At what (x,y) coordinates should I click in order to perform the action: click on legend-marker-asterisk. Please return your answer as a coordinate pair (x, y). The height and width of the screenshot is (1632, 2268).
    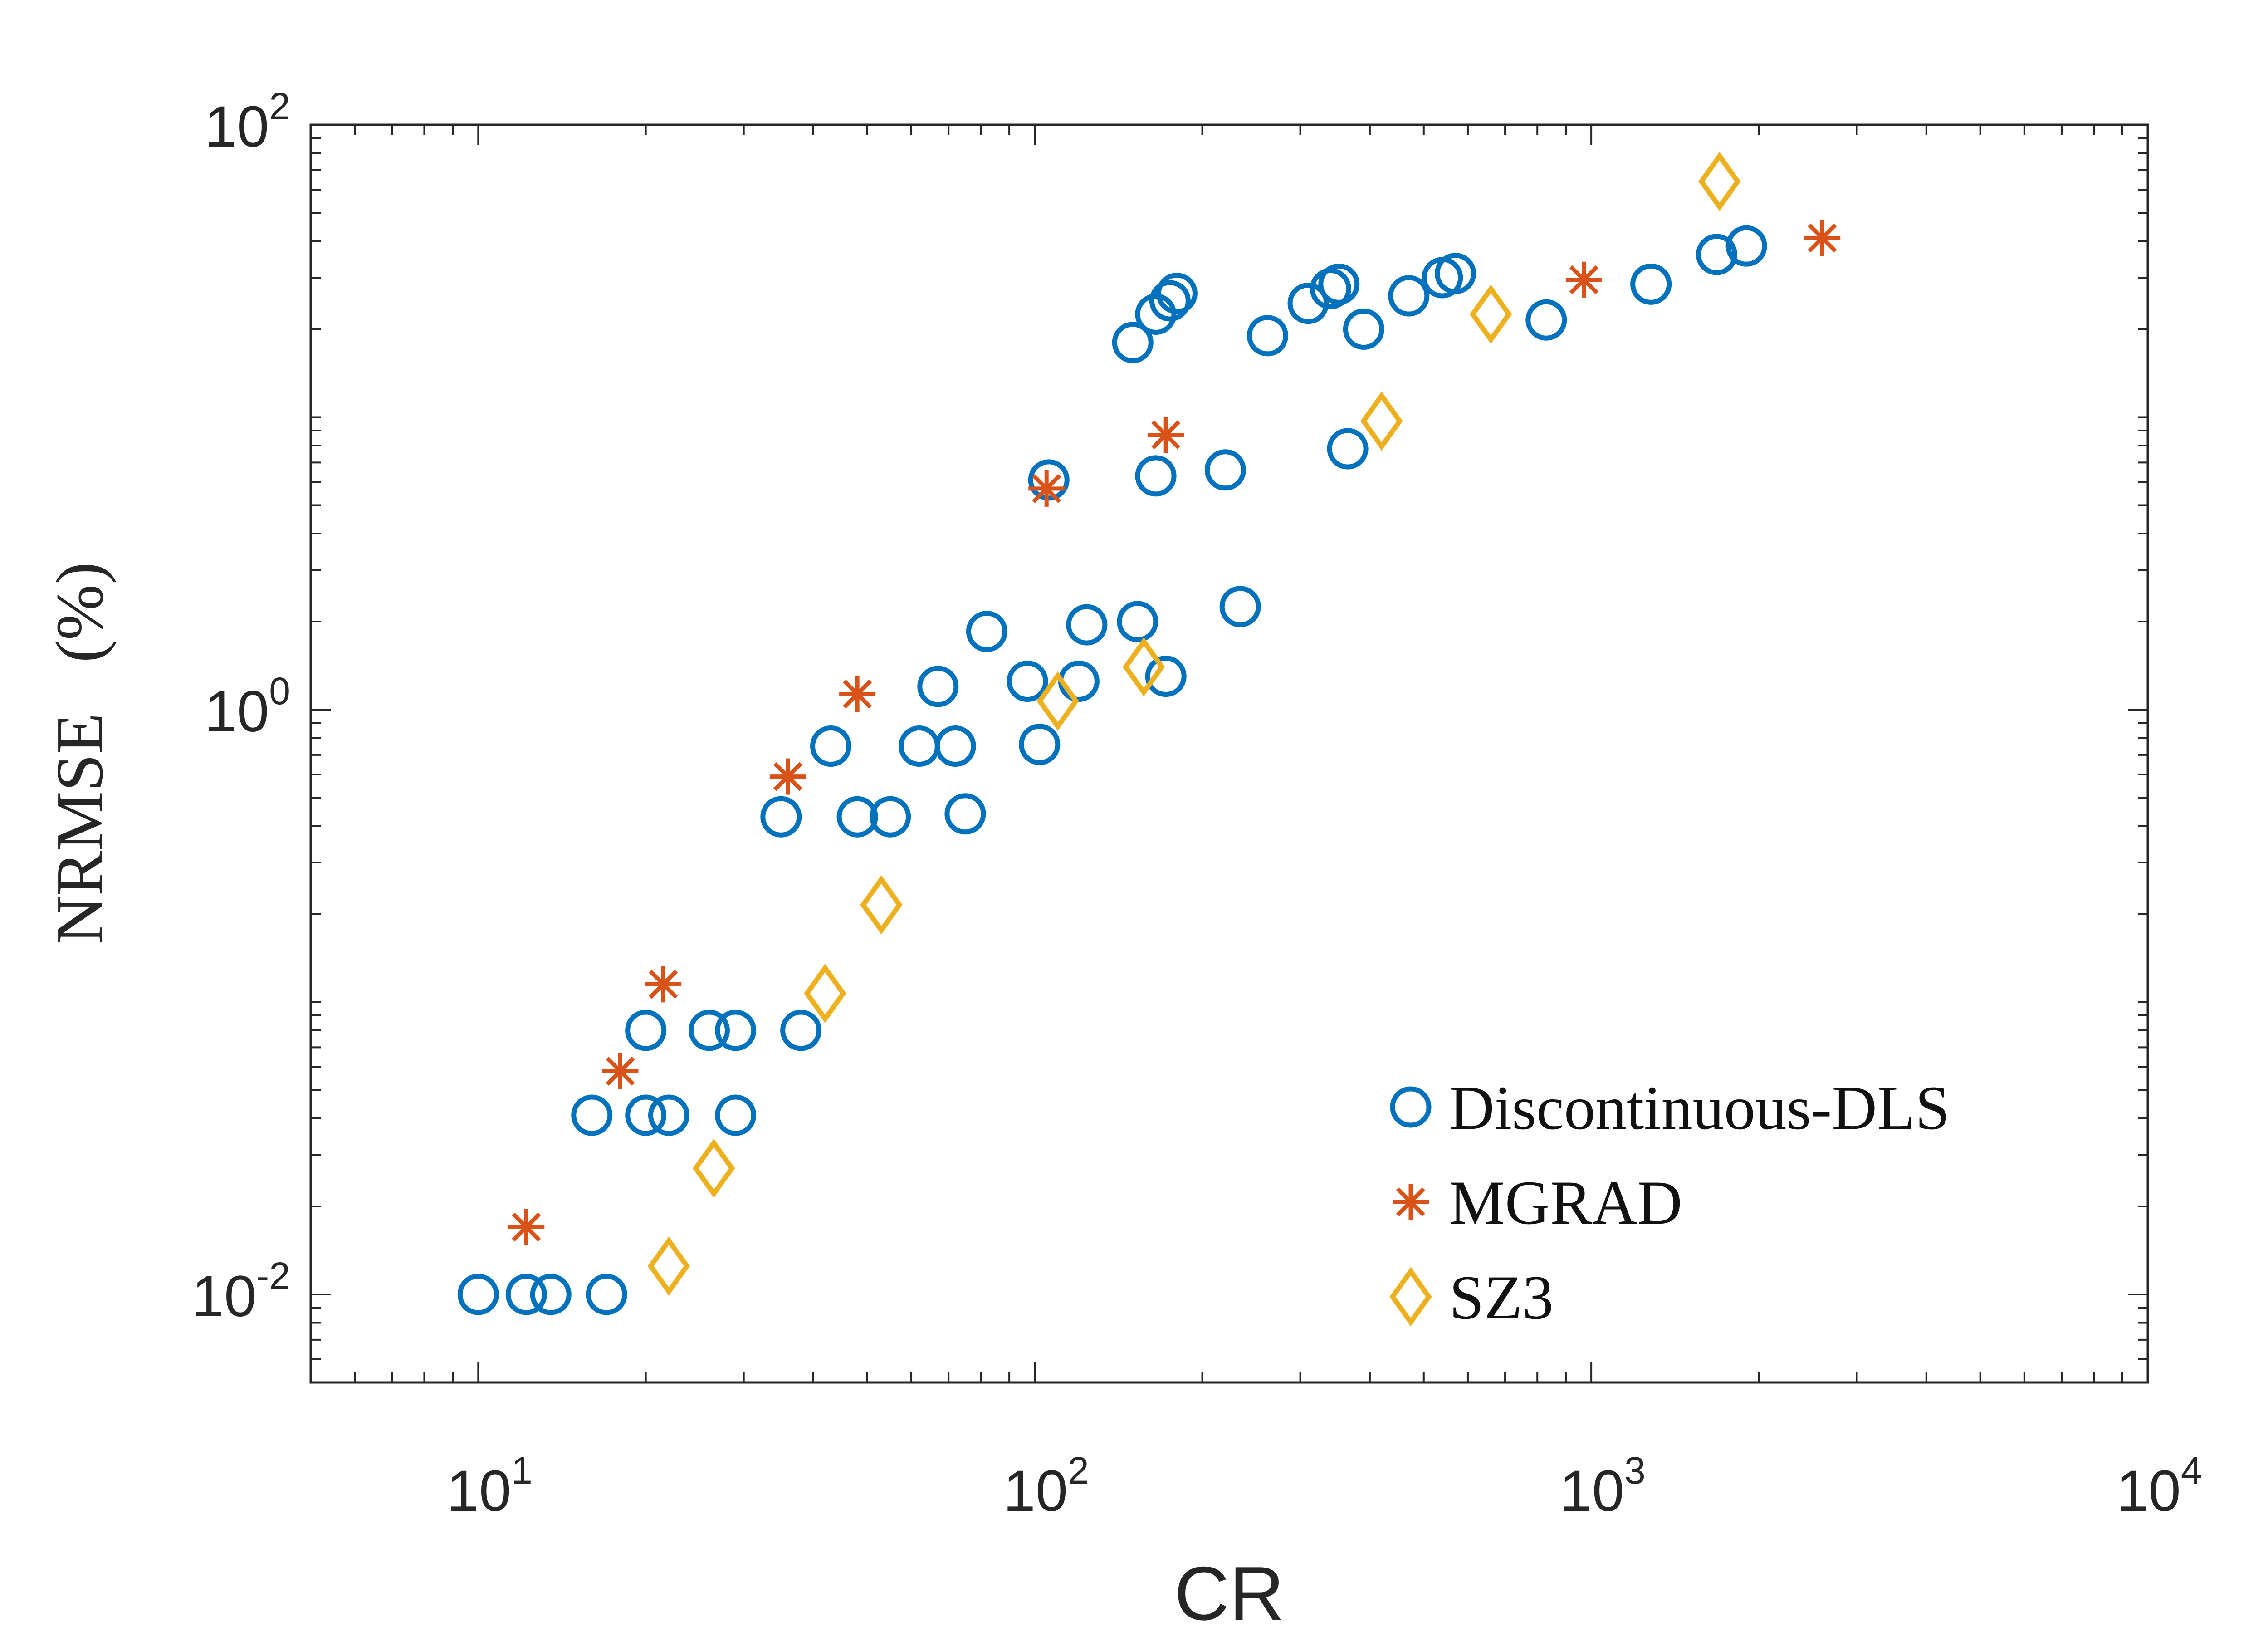
    Looking at the image, I should click on (1411, 1202).